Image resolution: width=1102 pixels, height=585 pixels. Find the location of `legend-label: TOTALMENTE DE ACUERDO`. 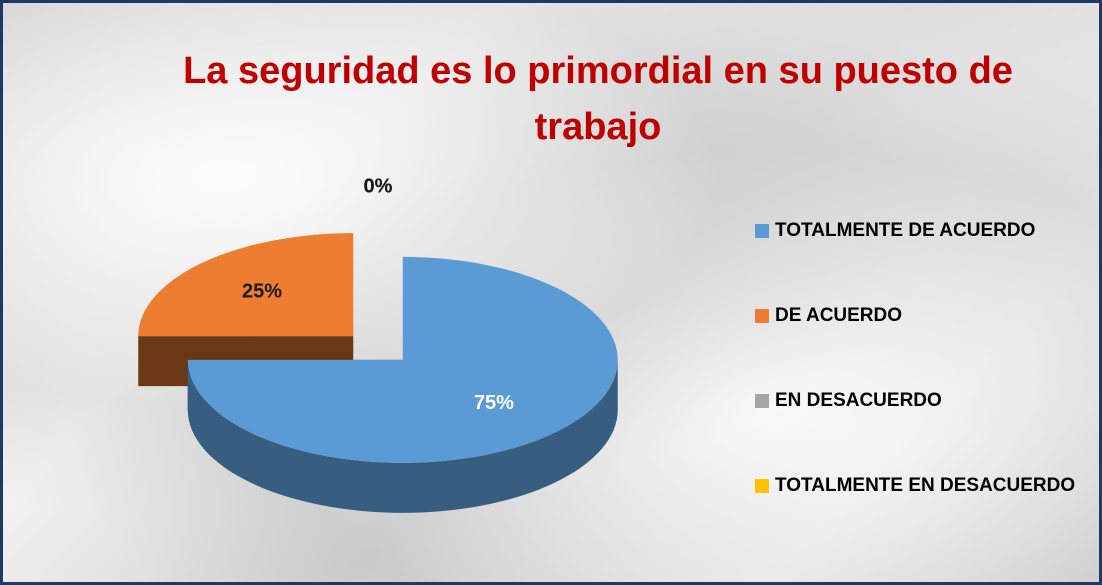

legend-label: TOTALMENTE DE ACUERDO is located at coordinates (905, 230).